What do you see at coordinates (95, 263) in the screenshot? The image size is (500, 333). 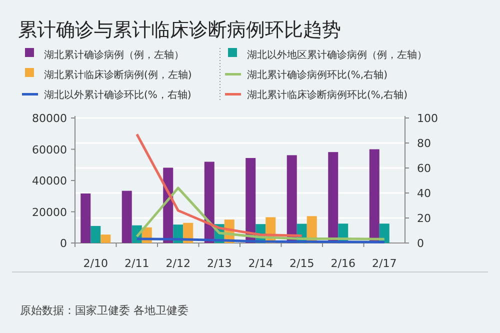 I see `x-tick-label: 2/10` at bounding box center [95, 263].